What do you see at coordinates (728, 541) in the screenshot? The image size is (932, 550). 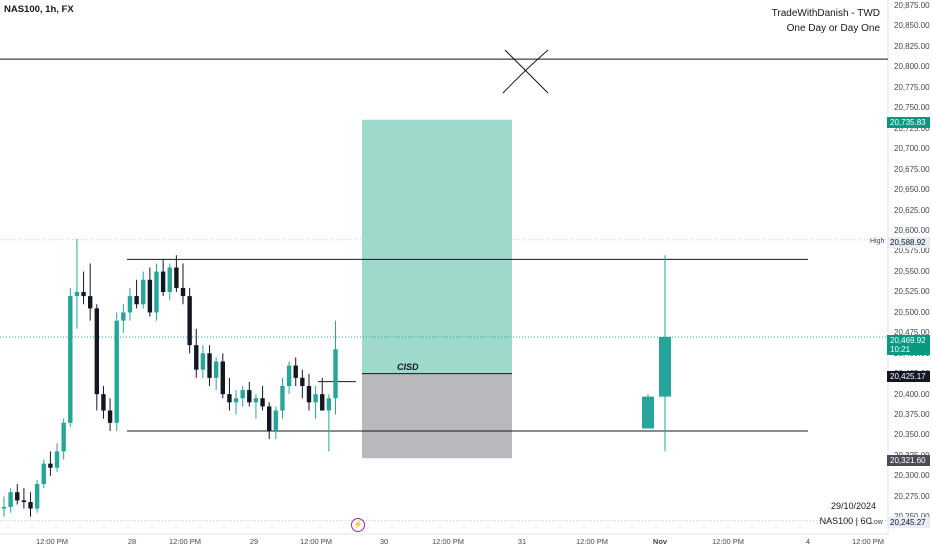 I see `time-tick-label: 12:00 PM` at bounding box center [728, 541].